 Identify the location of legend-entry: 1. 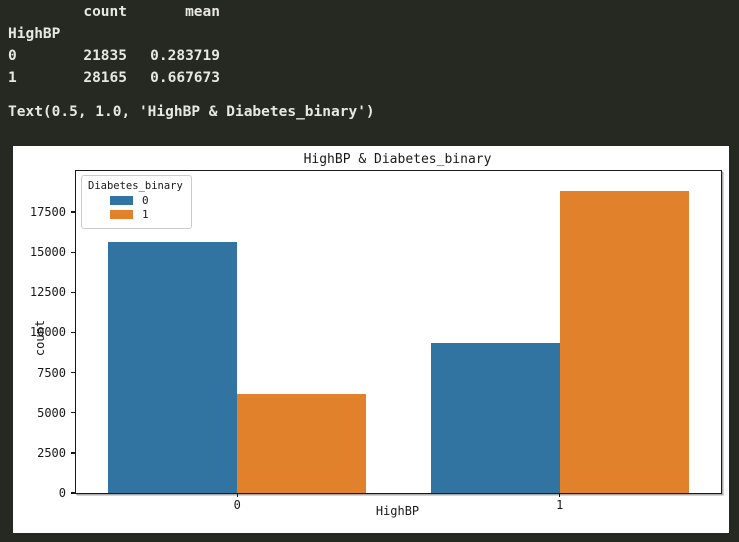
(146, 214).